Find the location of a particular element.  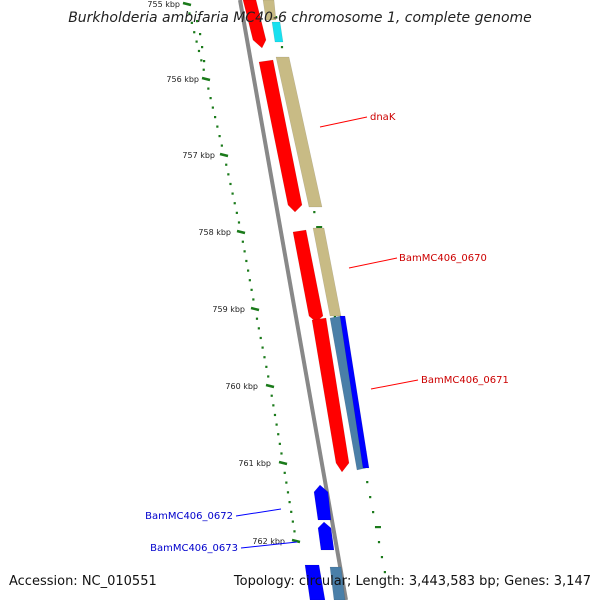

tick-label: 755 kbp is located at coordinates (163, 4).